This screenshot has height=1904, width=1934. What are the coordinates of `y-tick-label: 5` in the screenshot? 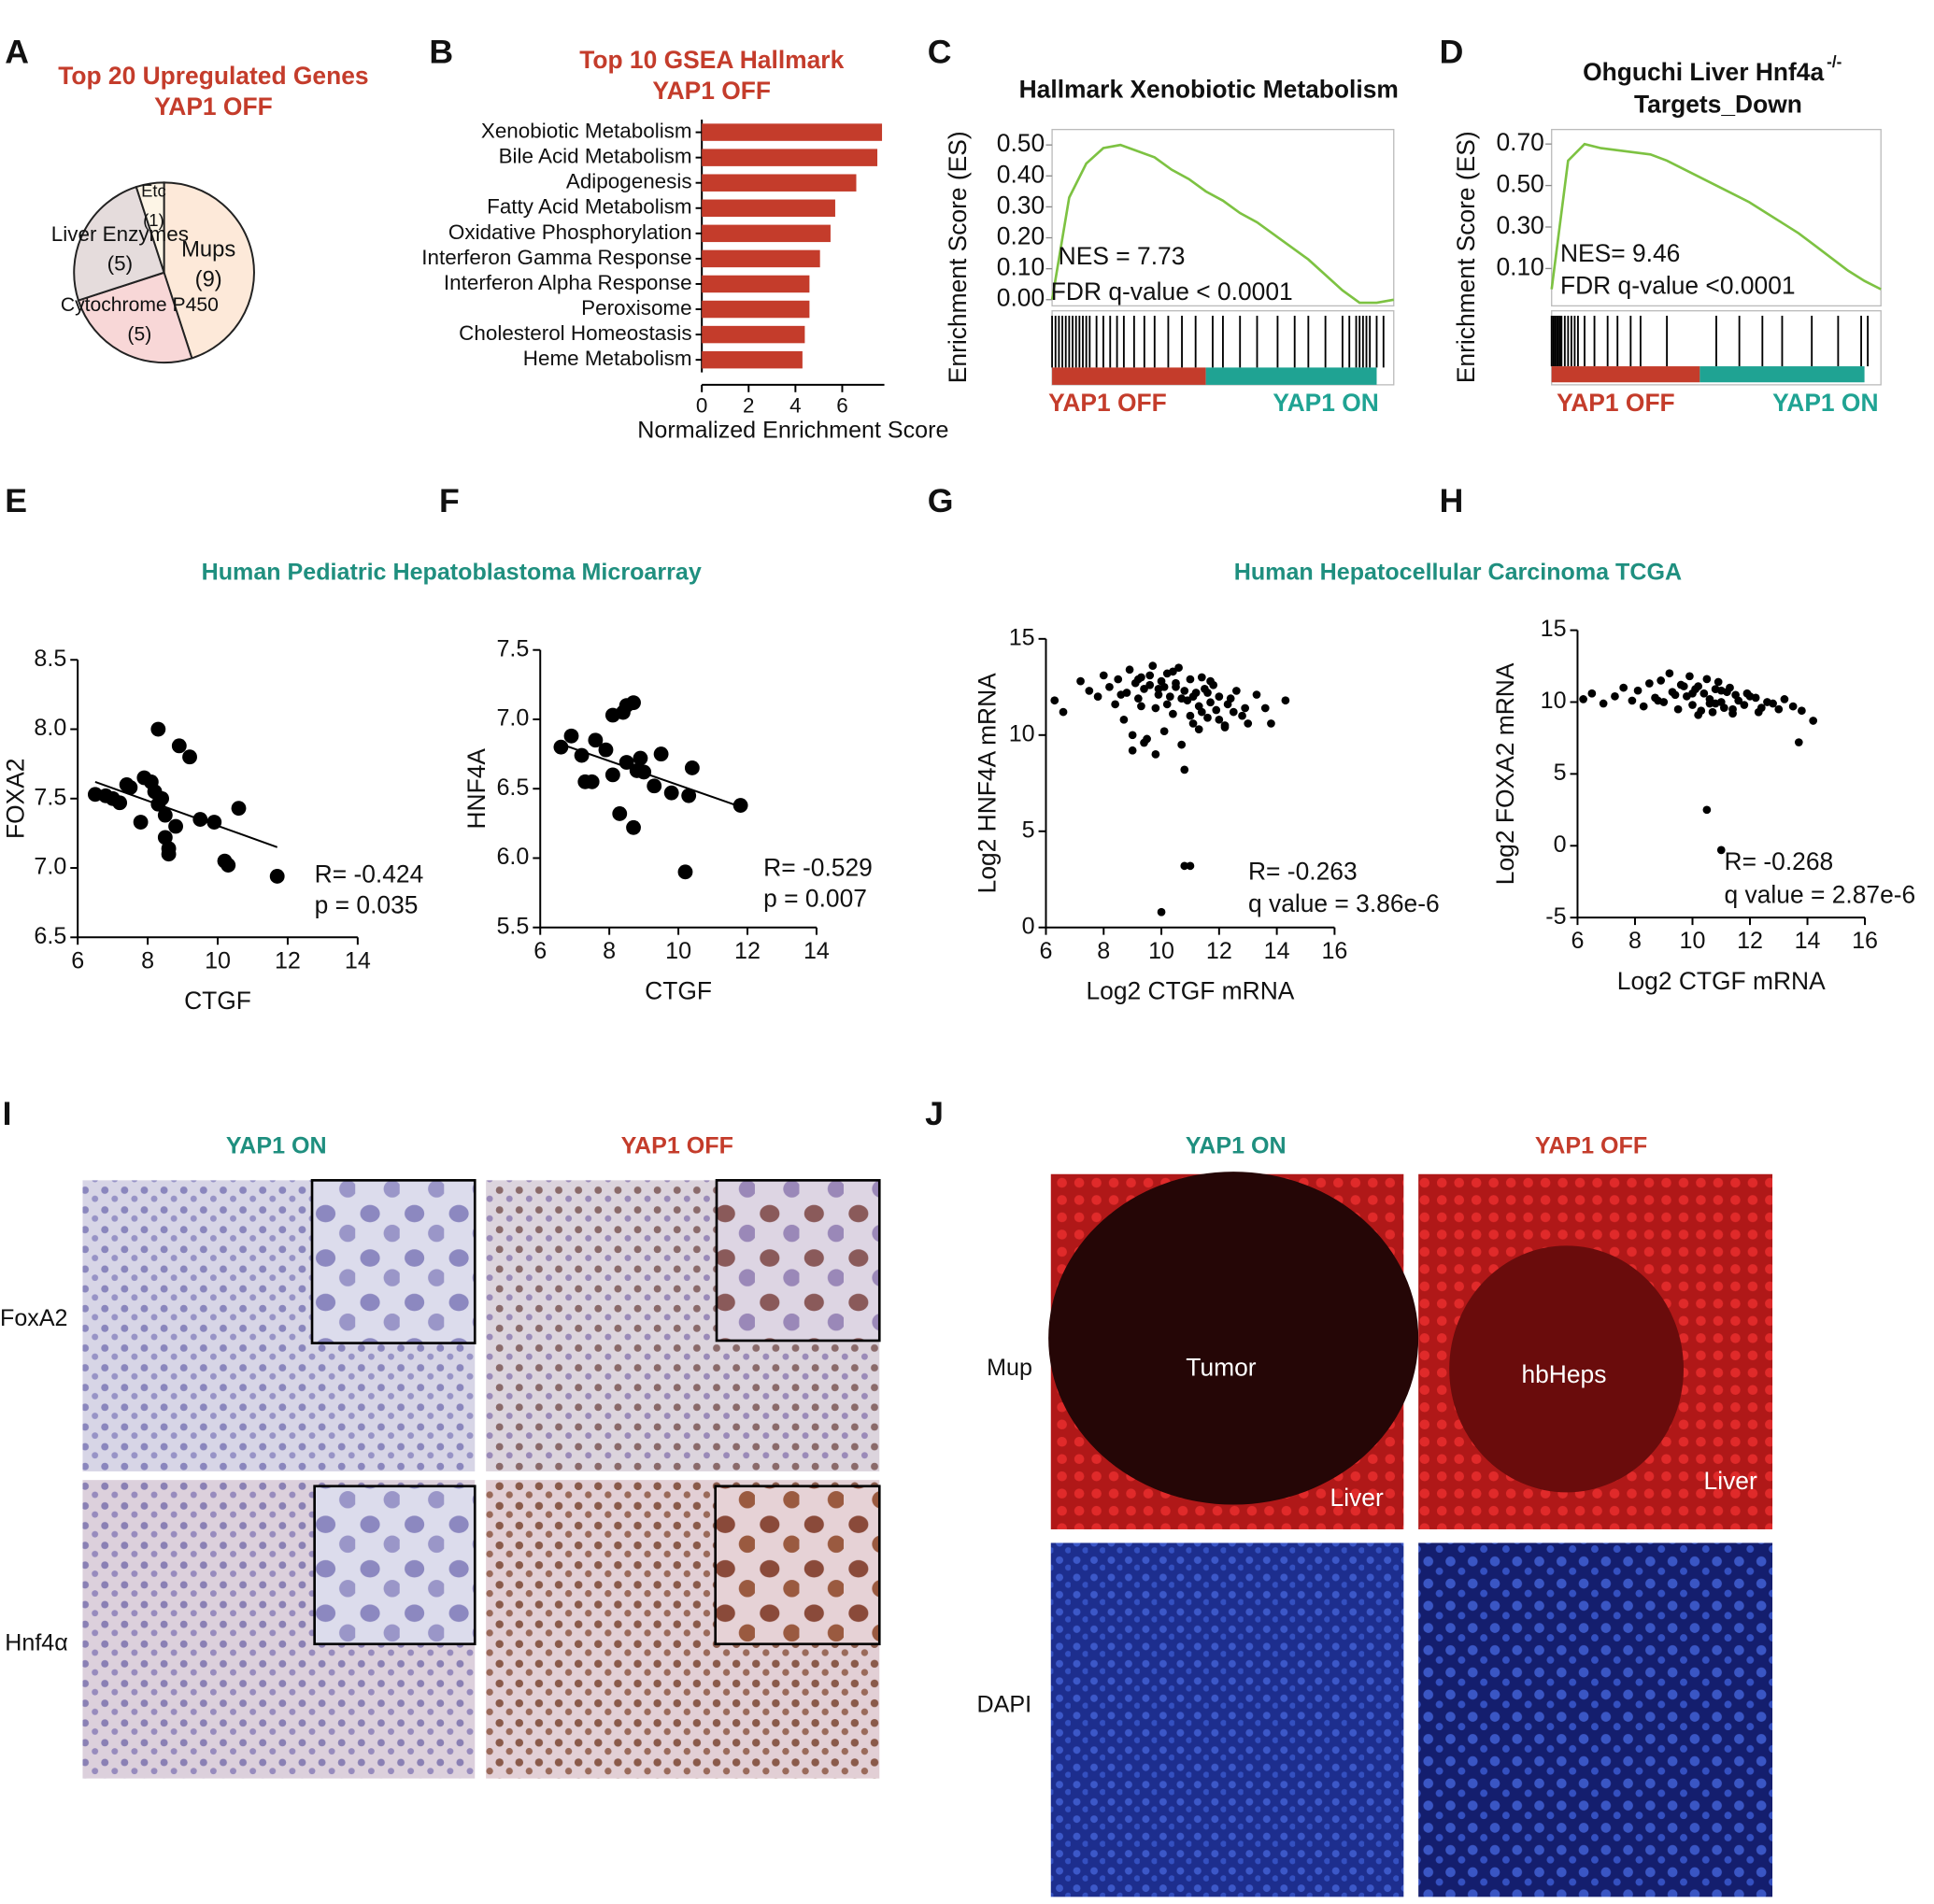 It's located at (1029, 830).